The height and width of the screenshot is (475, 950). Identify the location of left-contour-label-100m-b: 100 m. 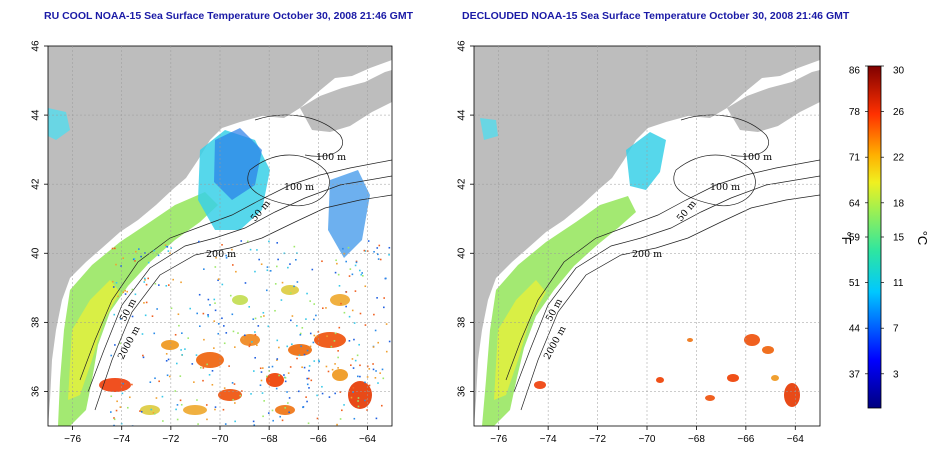
(299, 187).